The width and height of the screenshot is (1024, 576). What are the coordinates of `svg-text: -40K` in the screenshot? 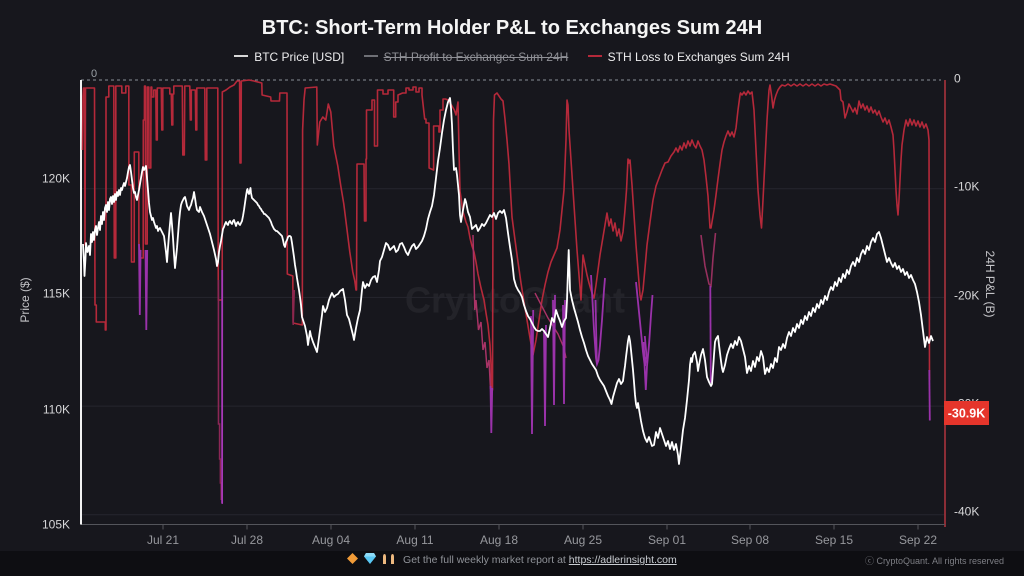 It's located at (966, 512).